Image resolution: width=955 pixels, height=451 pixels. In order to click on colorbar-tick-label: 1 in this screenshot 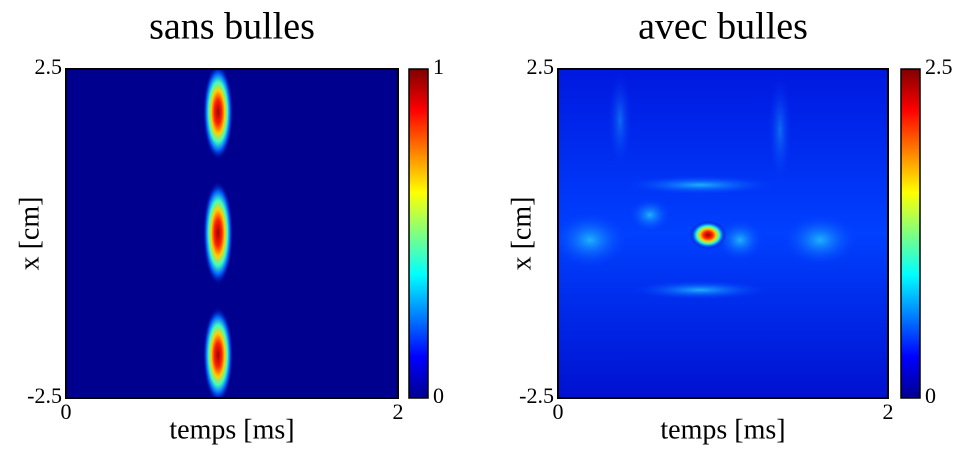, I will do `click(438, 66)`.